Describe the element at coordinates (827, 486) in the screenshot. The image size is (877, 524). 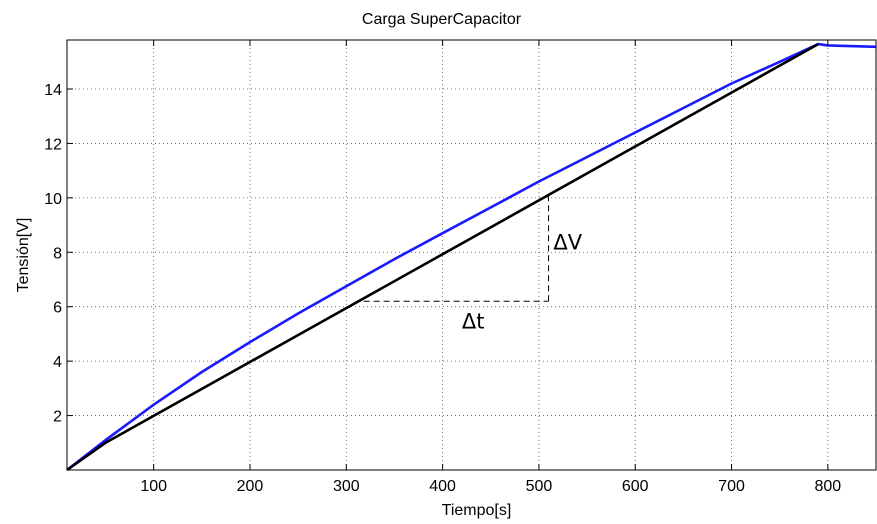
I see `x-tick-label: 800` at that location.